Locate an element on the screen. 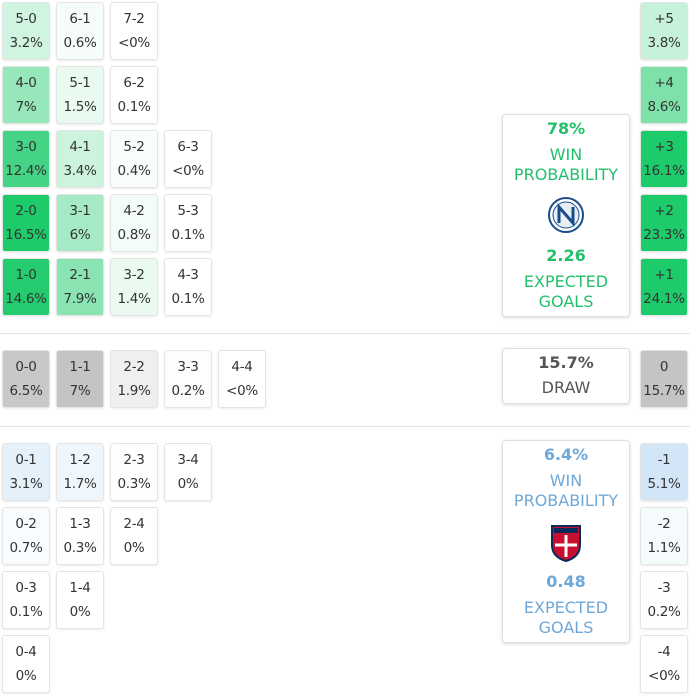 This screenshot has height=698, width=690. score-label: 0-4 is located at coordinates (26, 652).